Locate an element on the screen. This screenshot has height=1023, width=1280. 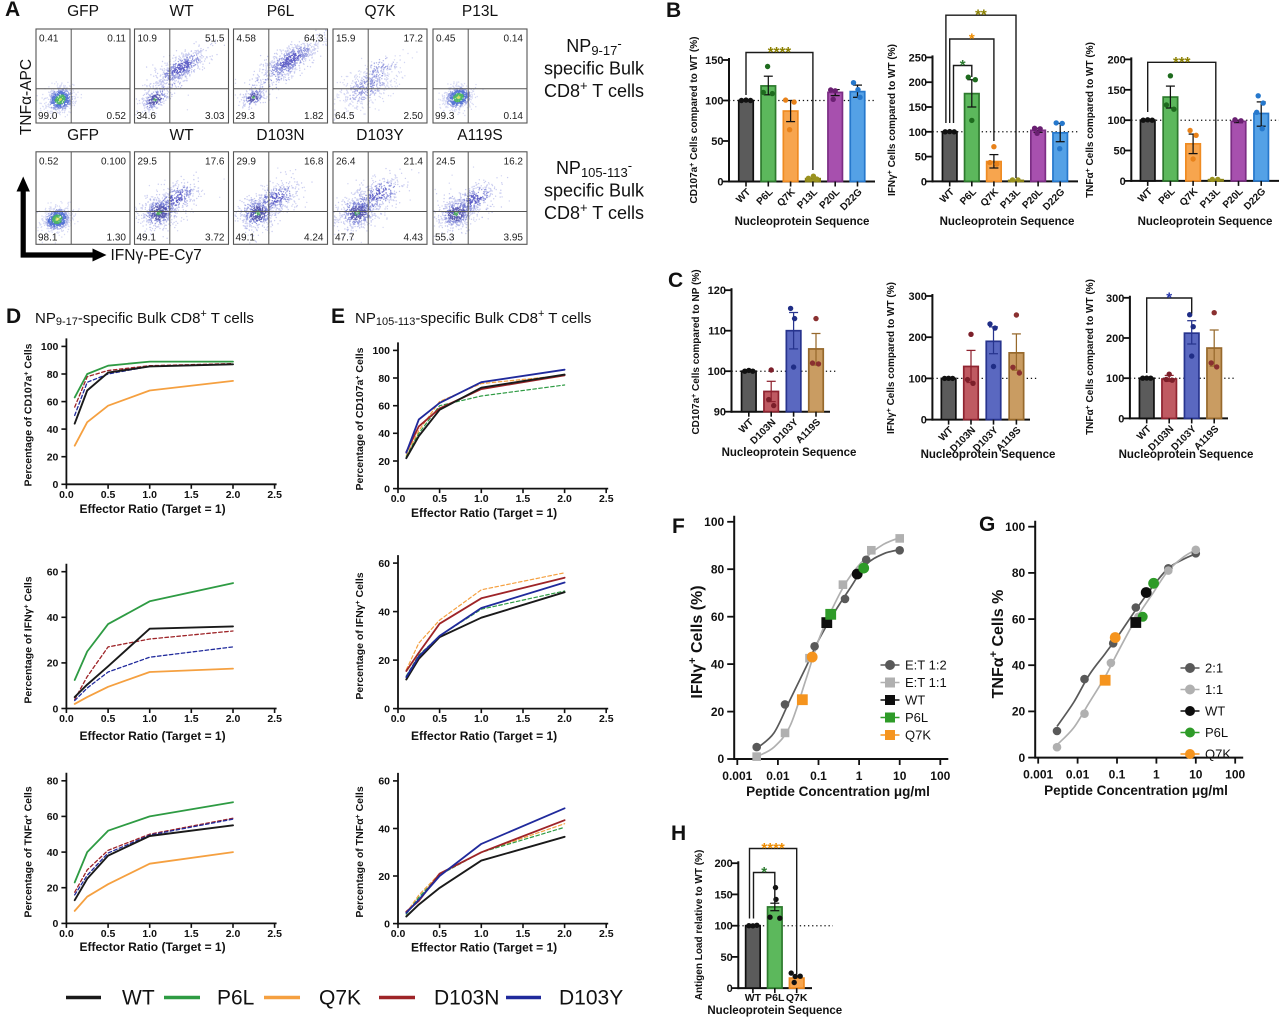
svg-text: 0.01 is located at coordinates (778, 776).